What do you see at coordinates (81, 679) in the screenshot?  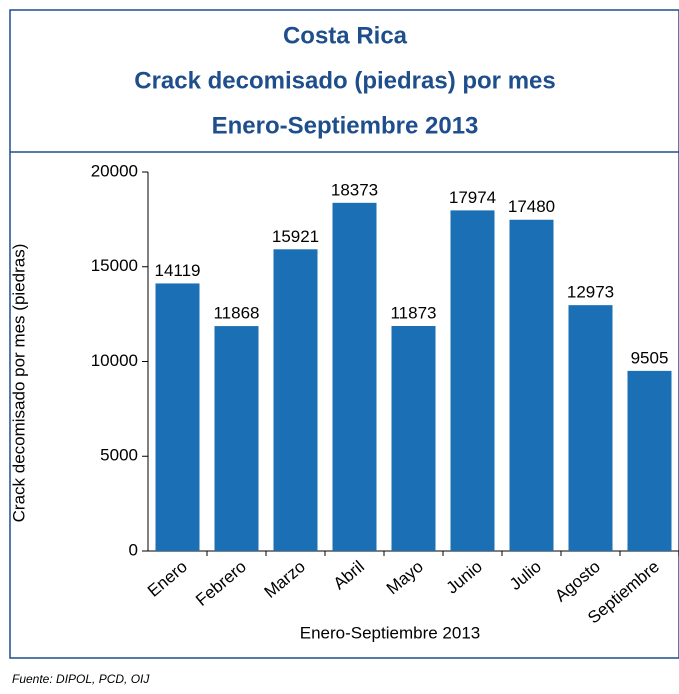 I see `source-note: Fuente: DIPOL, PCD, OIJ` at bounding box center [81, 679].